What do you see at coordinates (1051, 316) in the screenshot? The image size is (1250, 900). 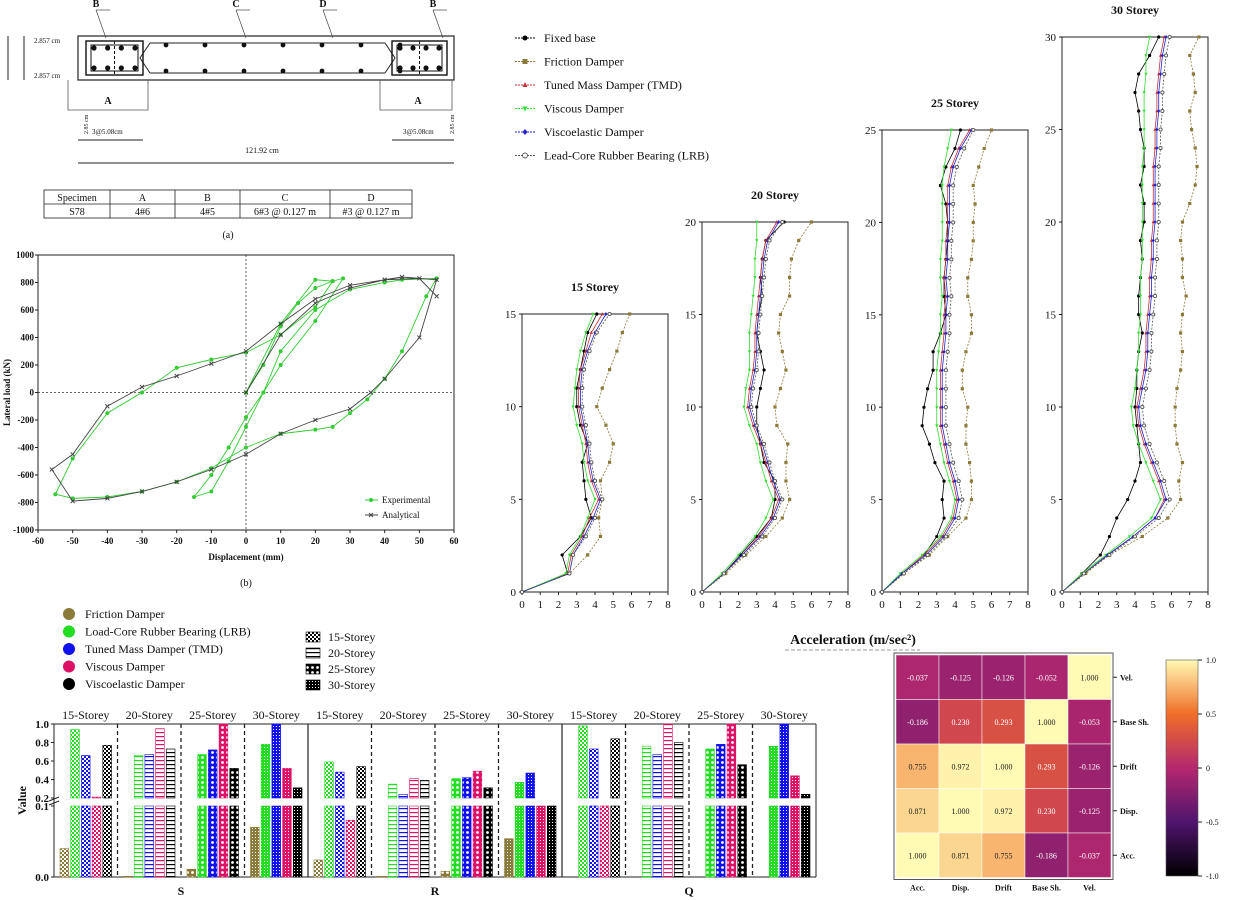 I see `y-tick-label: 15` at bounding box center [1051, 316].